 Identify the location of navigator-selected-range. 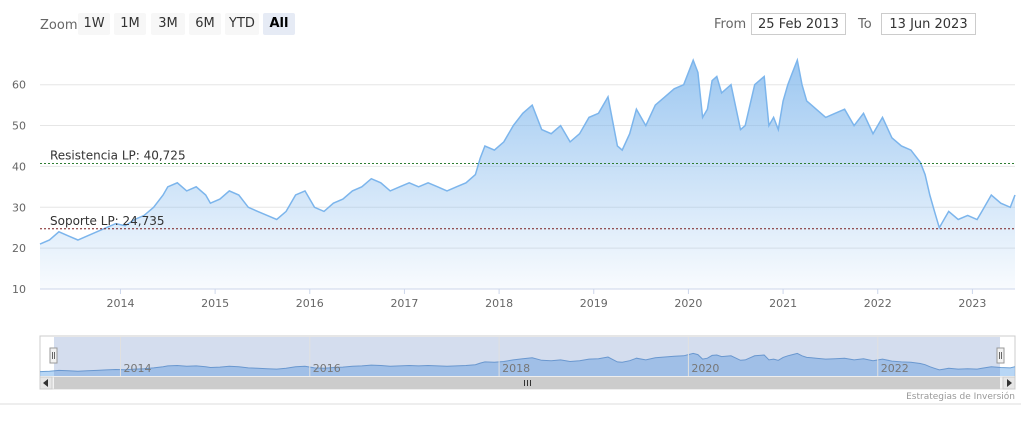
(527, 356).